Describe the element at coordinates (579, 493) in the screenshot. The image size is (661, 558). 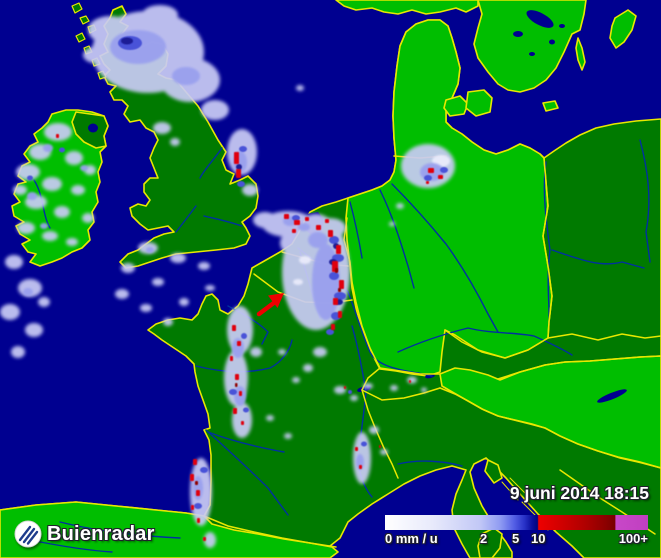
I see `radar-timestamp: 9 juni 2014 18:15` at that location.